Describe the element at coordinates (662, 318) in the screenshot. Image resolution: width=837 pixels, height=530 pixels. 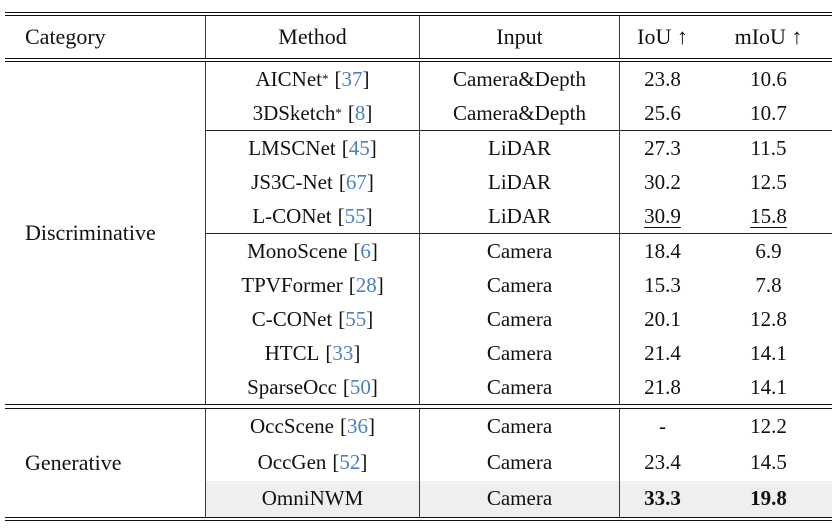
I see `iou-value: 20.1` at that location.